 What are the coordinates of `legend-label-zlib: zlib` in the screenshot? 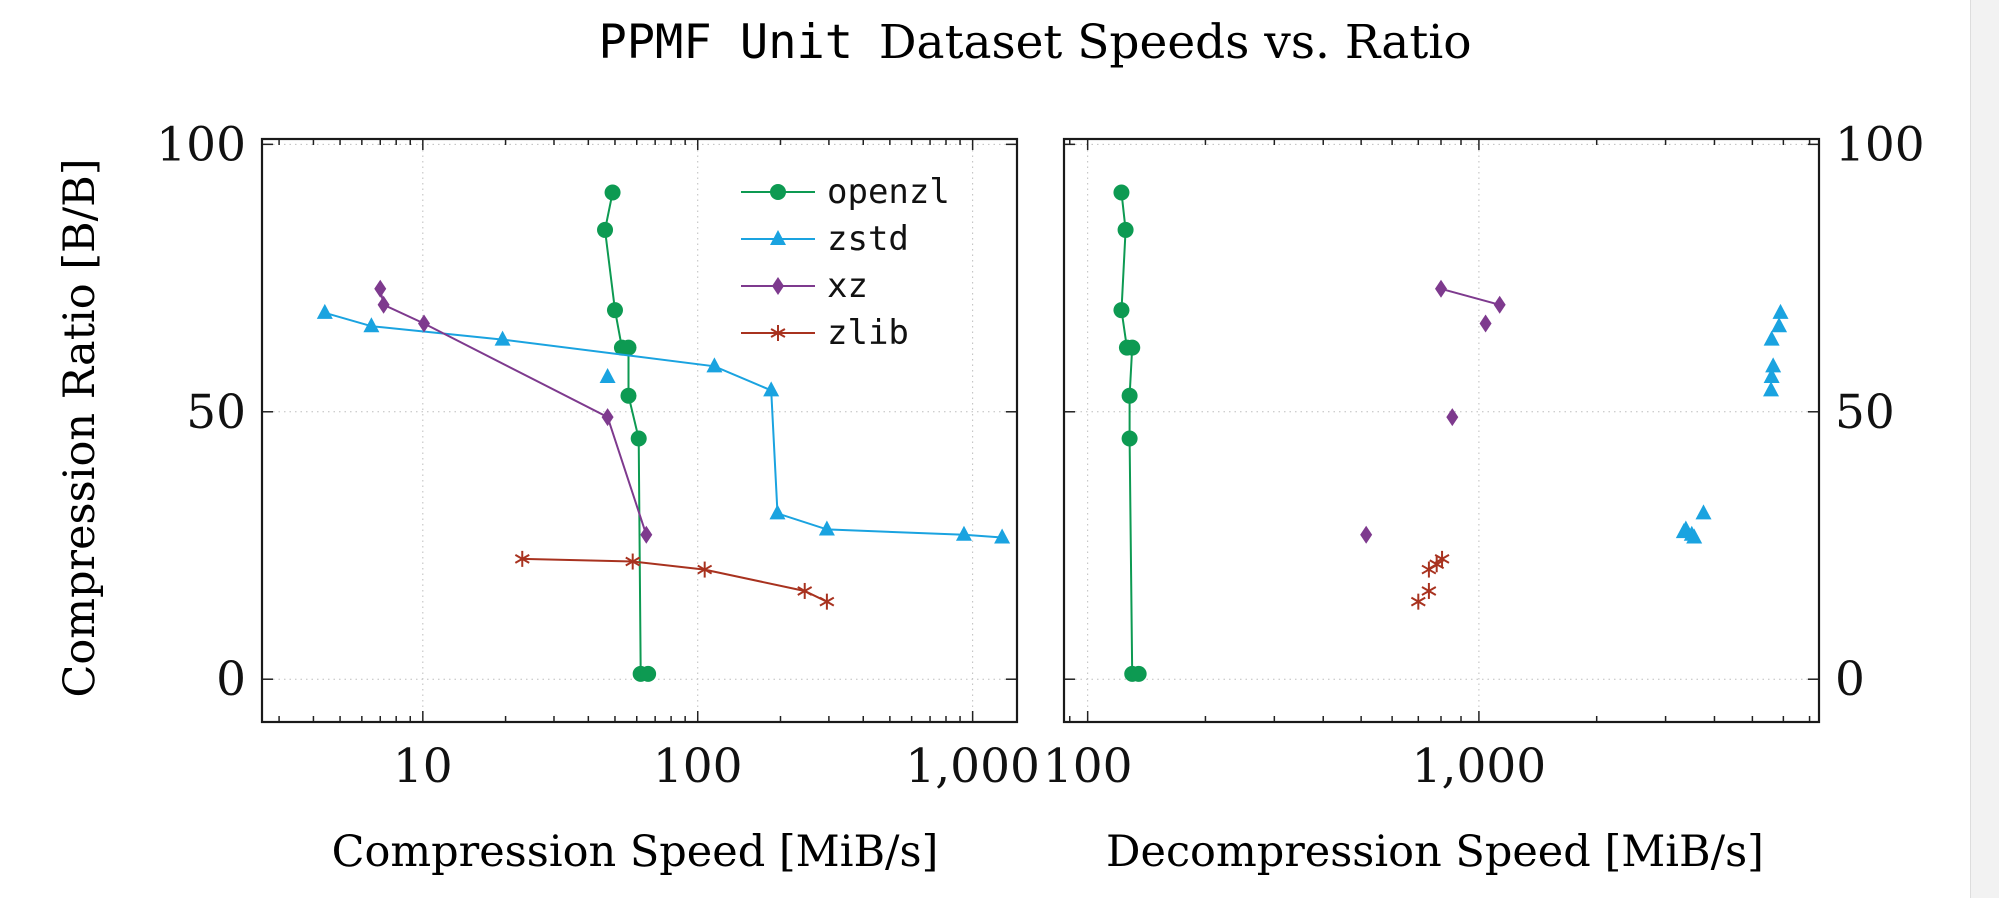 It's located at (868, 333).